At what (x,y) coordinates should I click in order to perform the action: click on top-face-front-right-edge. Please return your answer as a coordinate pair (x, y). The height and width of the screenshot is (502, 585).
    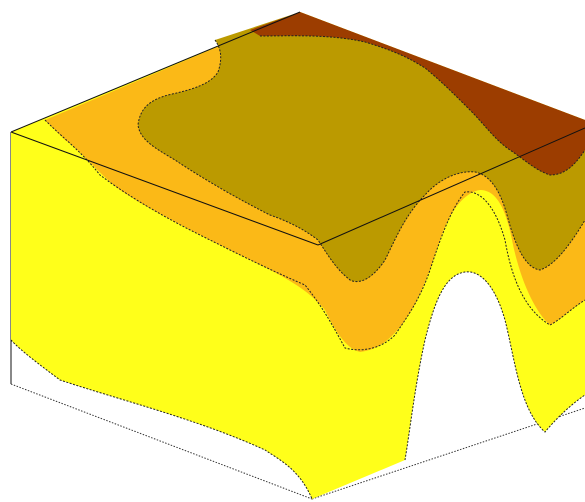
    Looking at the image, I should click on (451, 186).